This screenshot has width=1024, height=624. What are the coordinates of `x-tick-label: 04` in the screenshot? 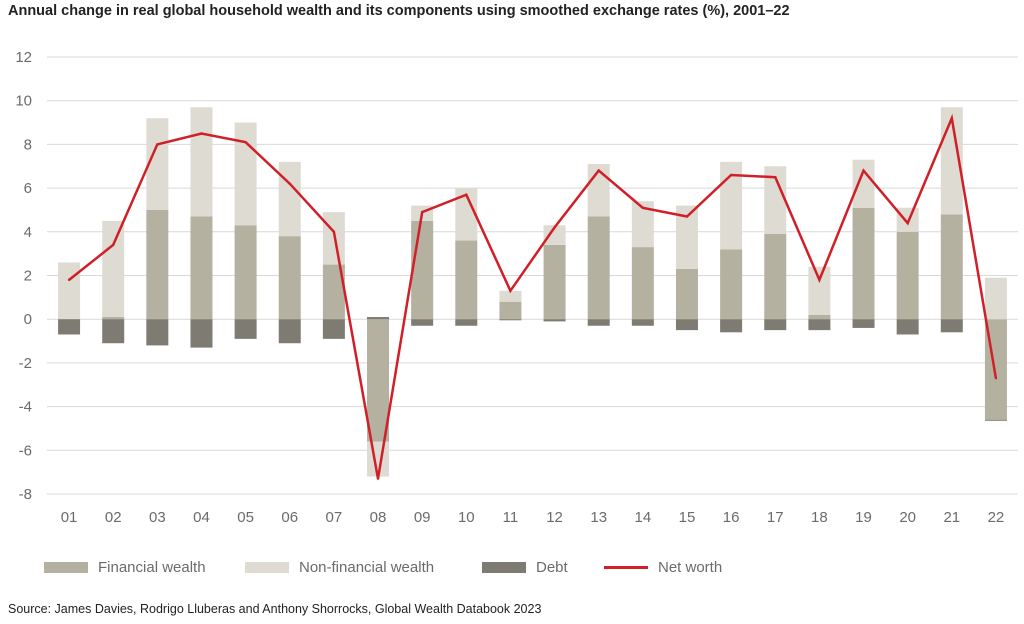 It's located at (201, 517).